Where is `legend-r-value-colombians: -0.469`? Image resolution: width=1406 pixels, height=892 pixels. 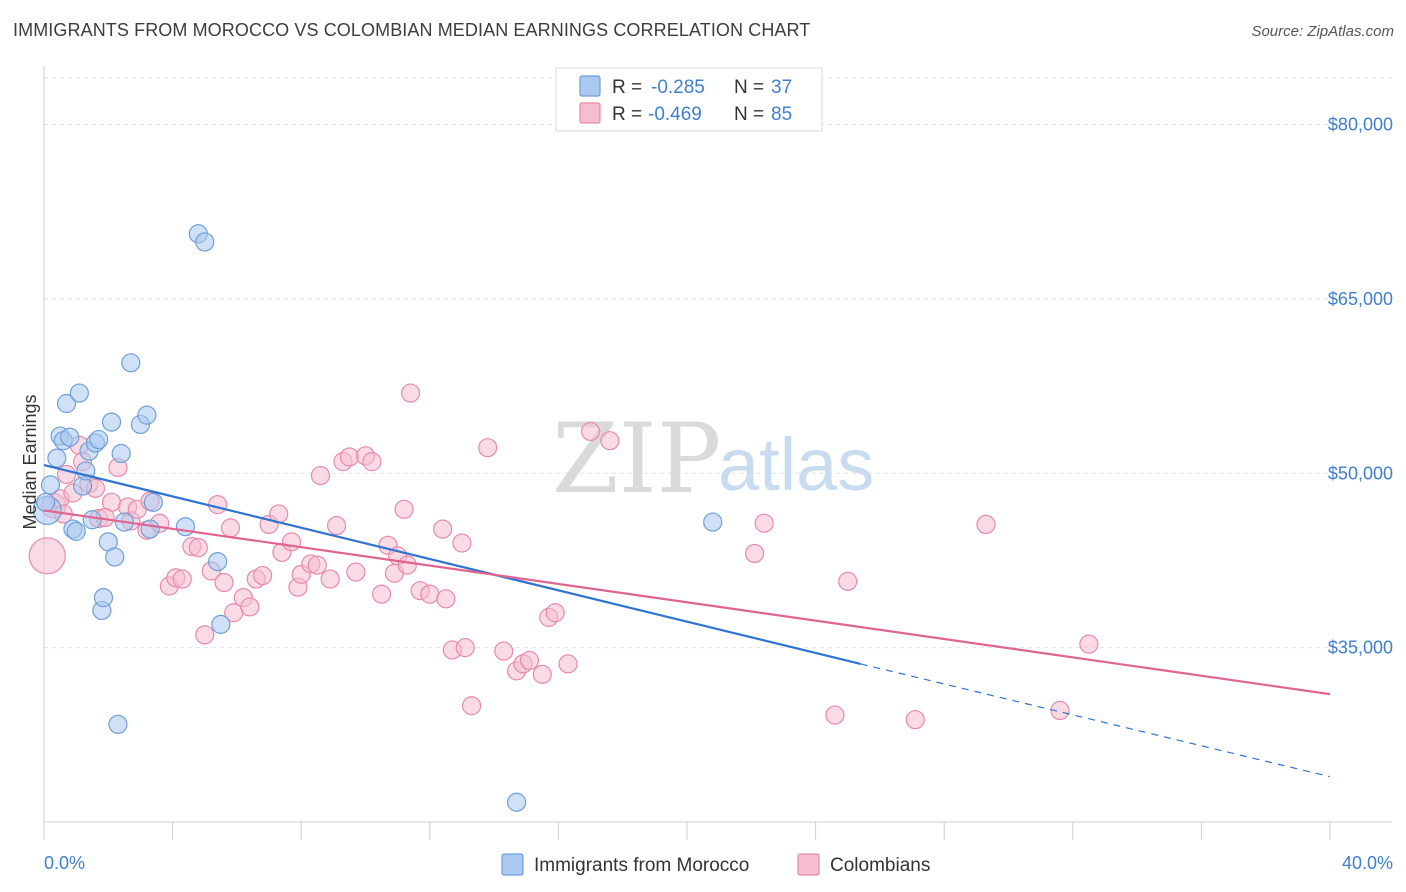 legend-r-value-colombians: -0.469 is located at coordinates (675, 114).